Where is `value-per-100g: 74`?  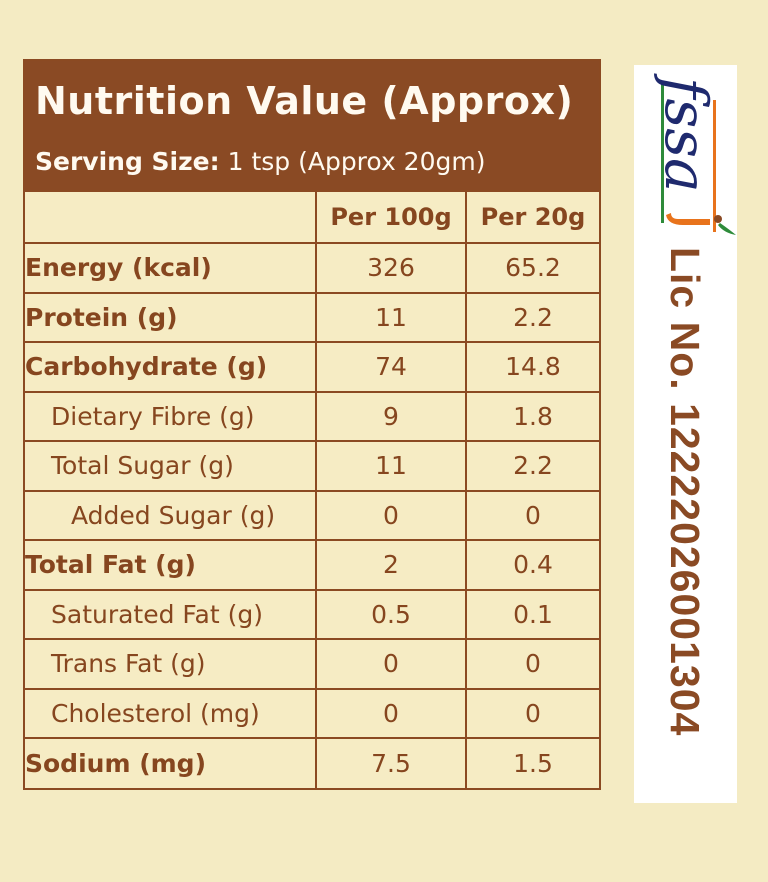
value-per-100g: 74 is located at coordinates (391, 367).